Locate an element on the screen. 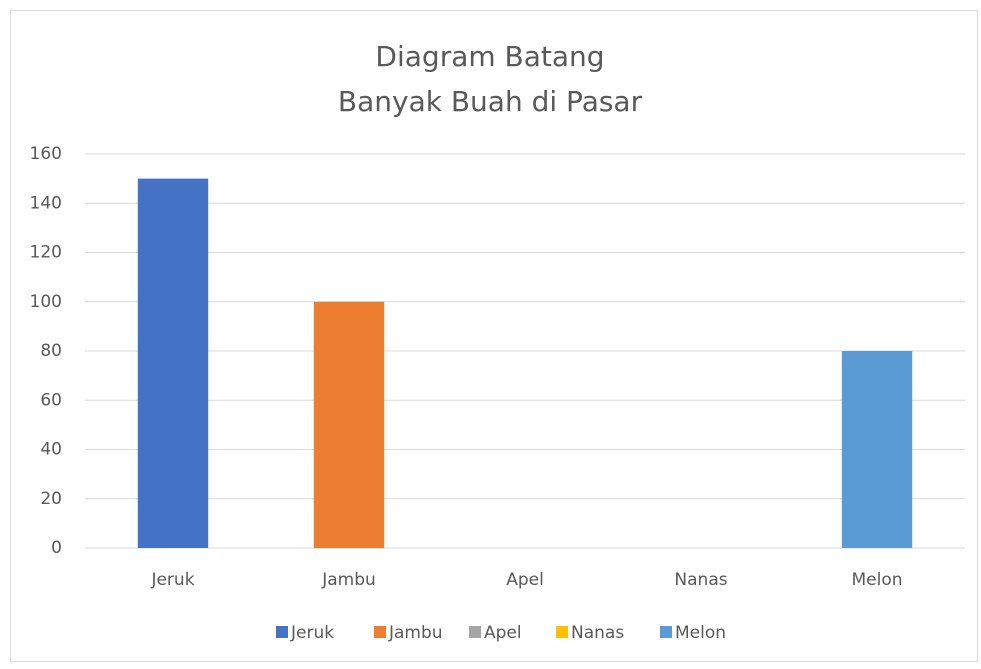 This screenshot has width=981, height=669. x-tick-label: Nanas is located at coordinates (700, 580).